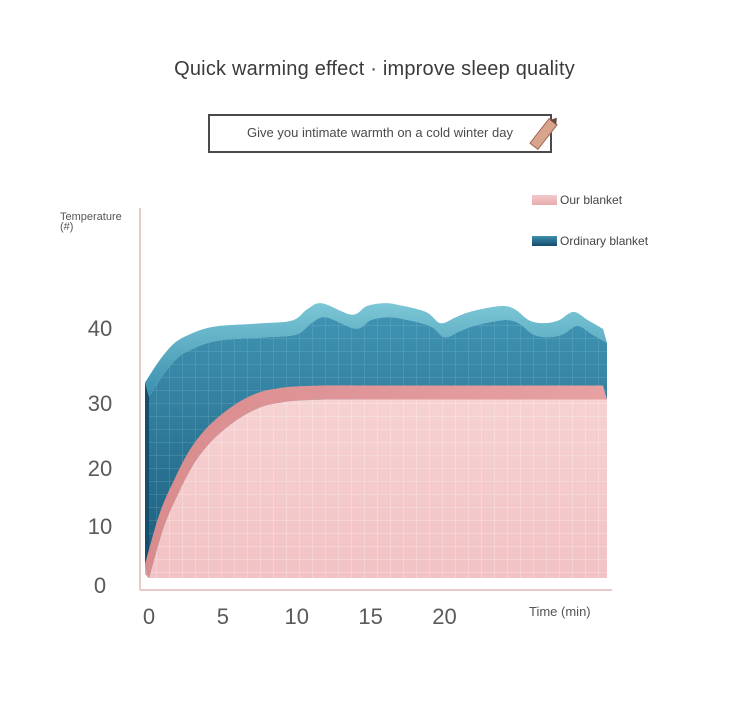 The height and width of the screenshot is (717, 749). Describe the element at coordinates (544, 200) in the screenshot. I see `legend-swatch-our` at that location.